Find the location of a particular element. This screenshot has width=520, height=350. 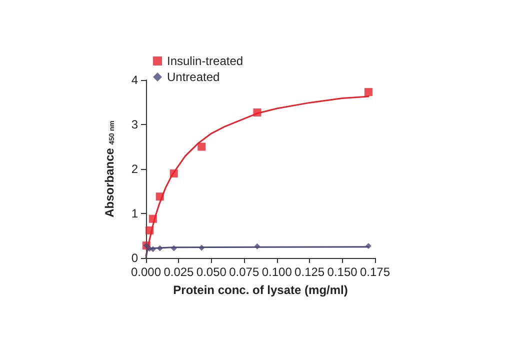

x-axis-title: Protein conc. of lysate (mg/ml) is located at coordinates (260, 290).